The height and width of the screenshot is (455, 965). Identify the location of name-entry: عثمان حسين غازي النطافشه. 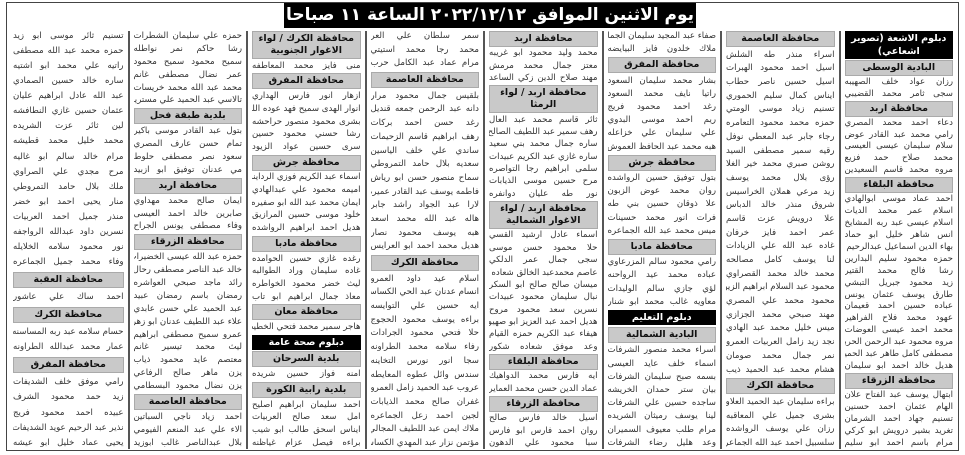
(68, 111).